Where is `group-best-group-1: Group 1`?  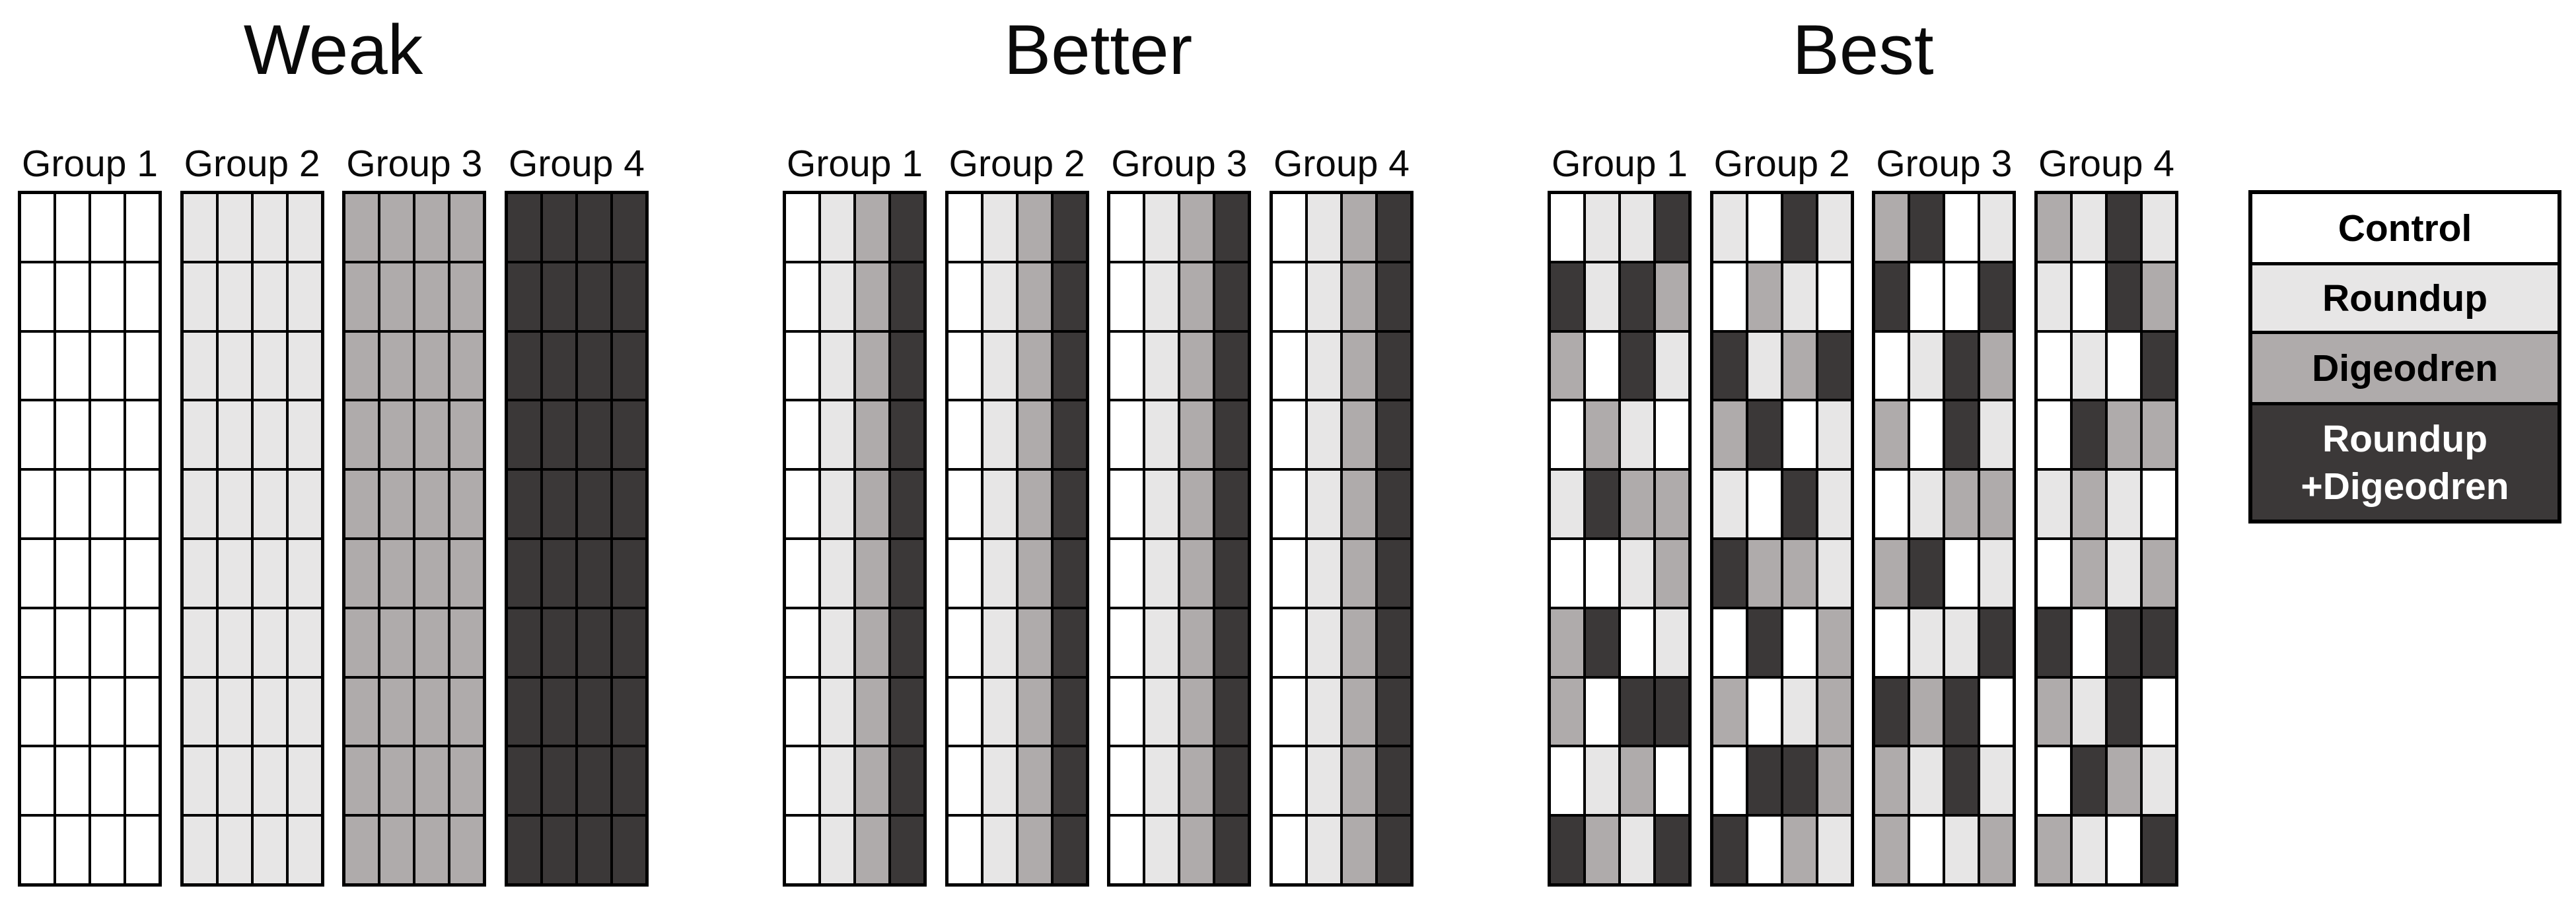
group-best-group-1: Group 1 is located at coordinates (1620, 506).